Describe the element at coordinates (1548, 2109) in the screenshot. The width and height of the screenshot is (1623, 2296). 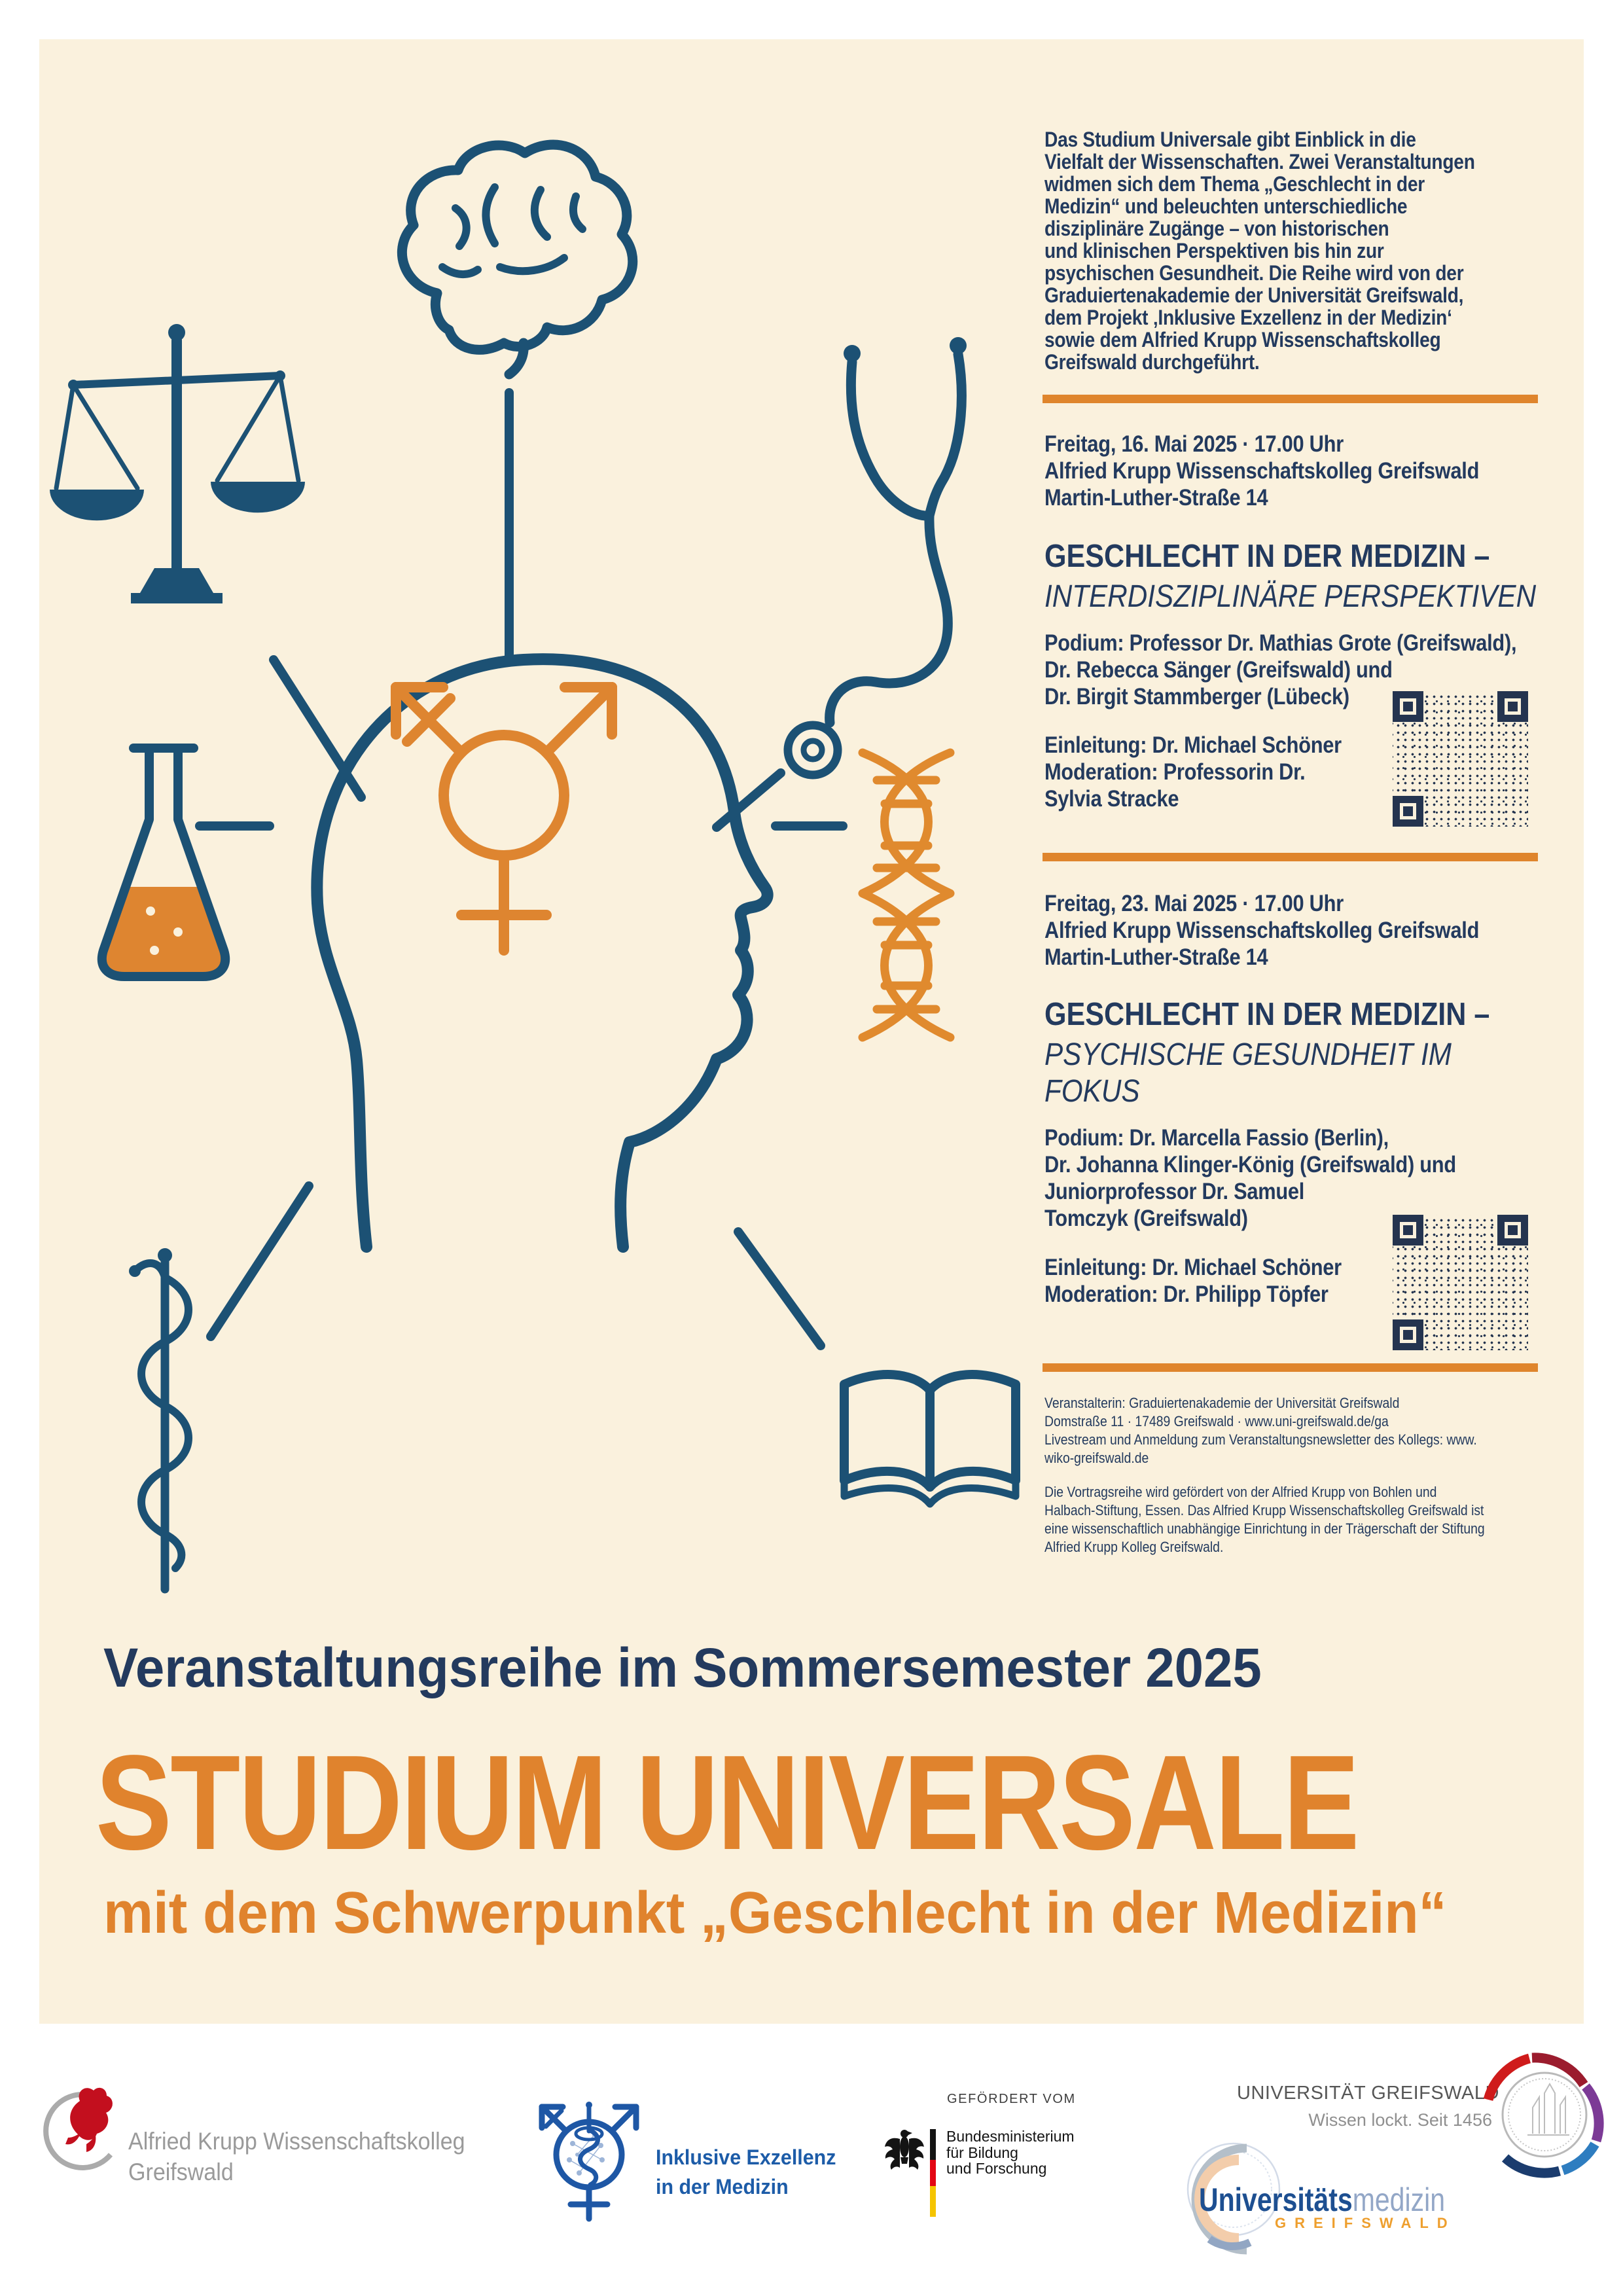
I see `seal-cathedral-lines` at that location.